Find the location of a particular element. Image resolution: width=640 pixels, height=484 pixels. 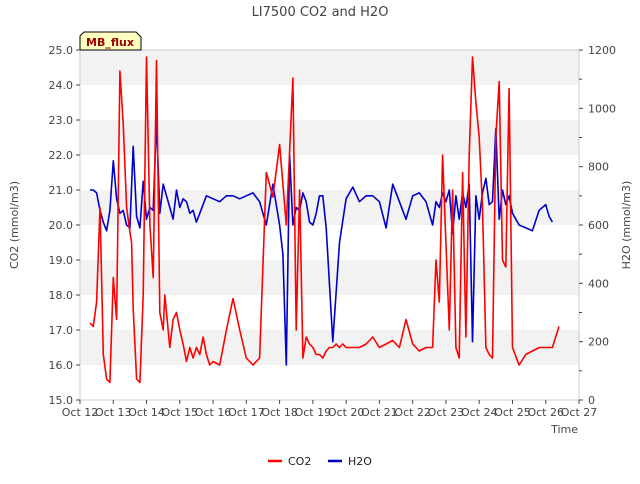

badge-box is located at coordinates (110, 41).